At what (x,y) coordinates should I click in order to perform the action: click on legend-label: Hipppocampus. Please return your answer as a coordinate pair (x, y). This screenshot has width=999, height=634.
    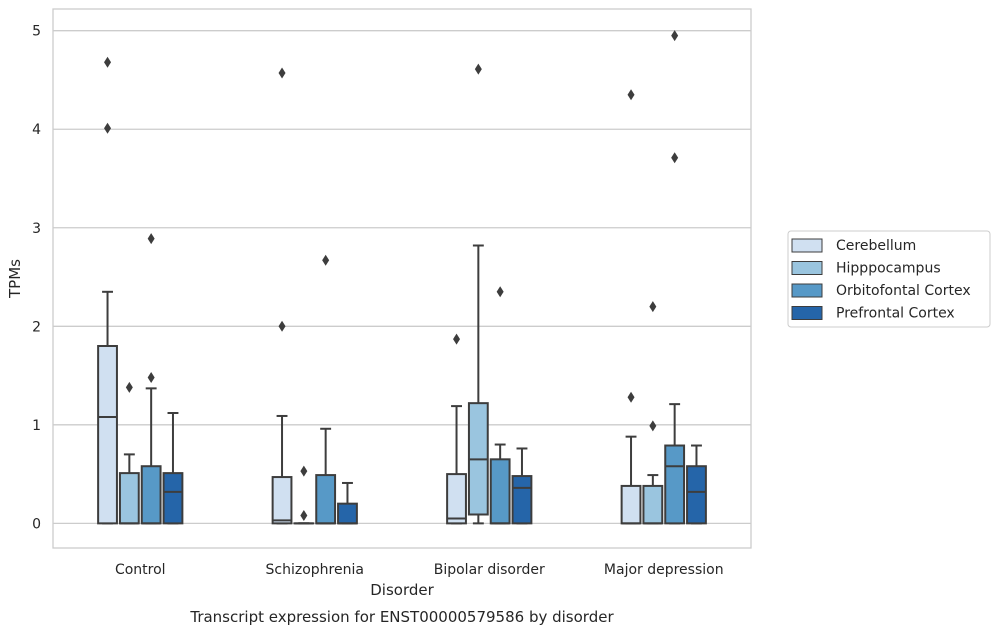
    Looking at the image, I should click on (888, 269).